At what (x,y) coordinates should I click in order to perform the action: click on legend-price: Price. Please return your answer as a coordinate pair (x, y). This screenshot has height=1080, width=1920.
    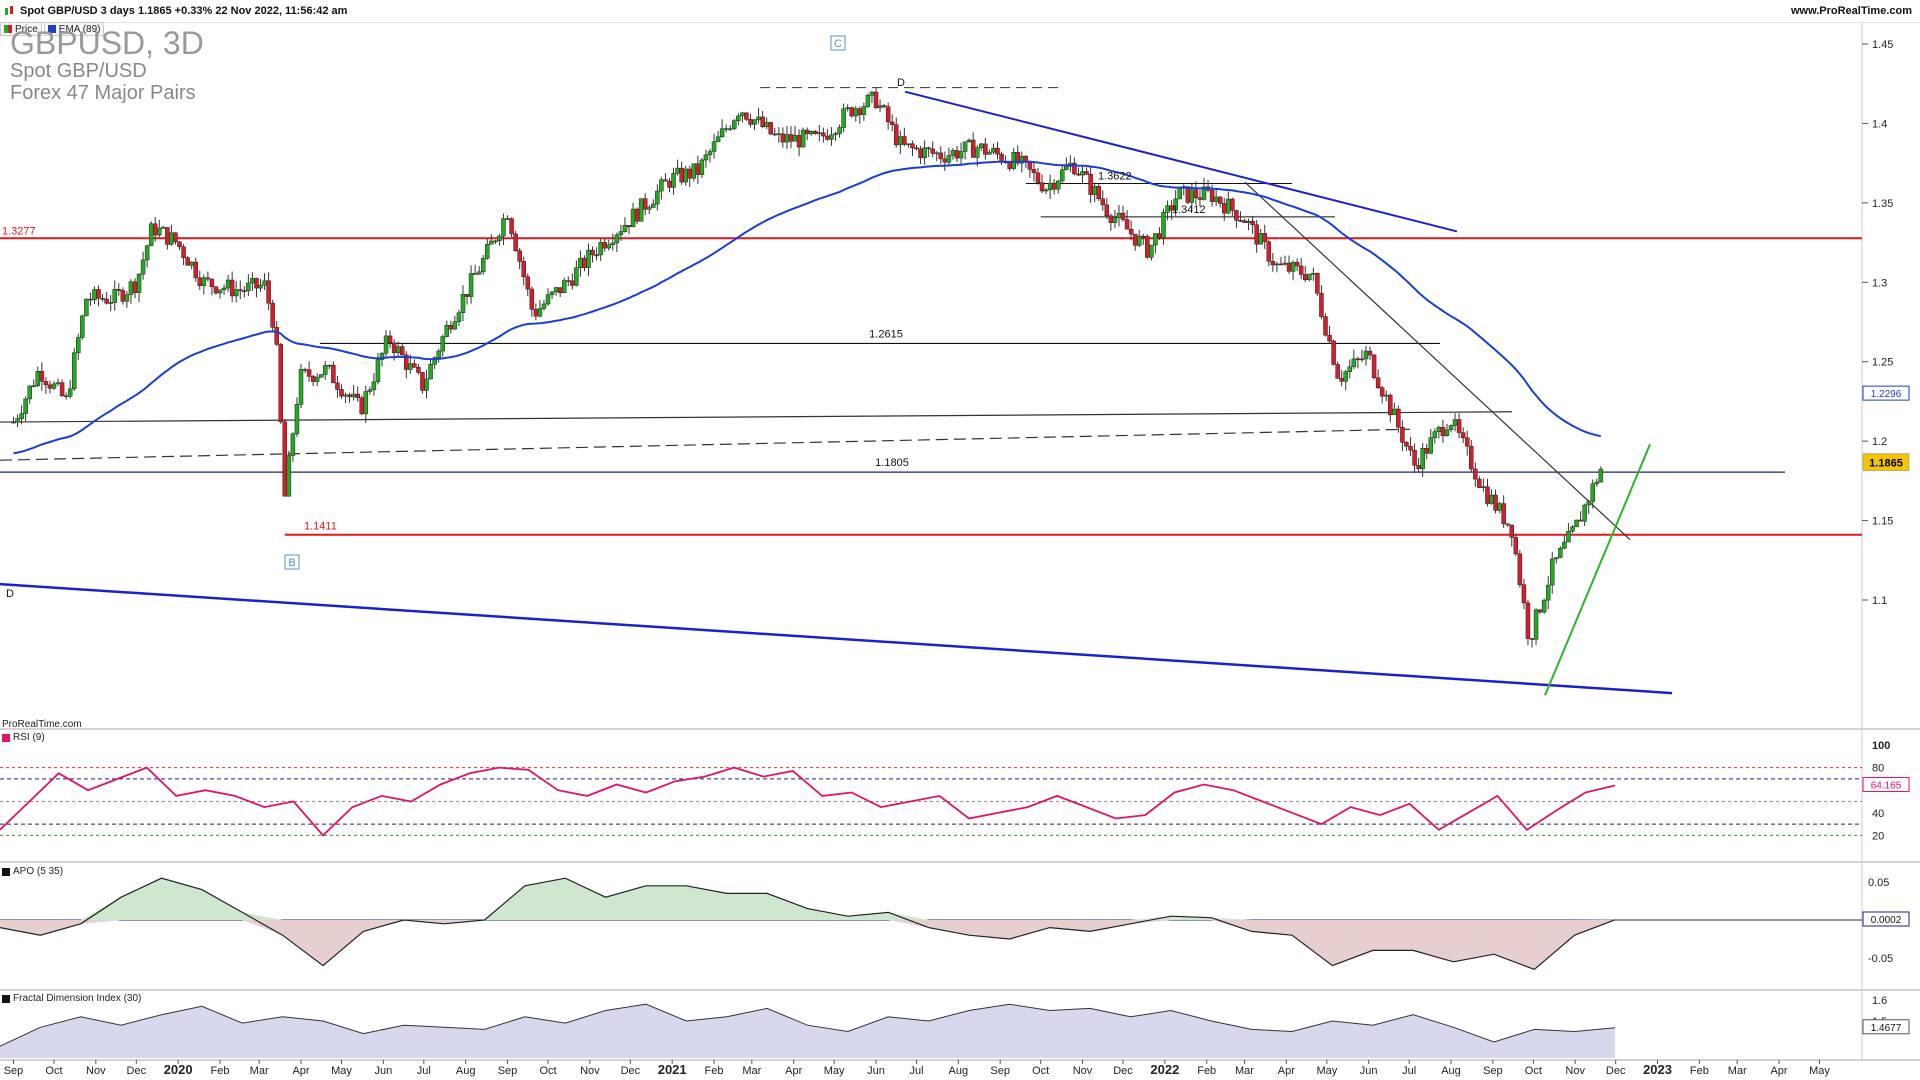
    Looking at the image, I should click on (21, 29).